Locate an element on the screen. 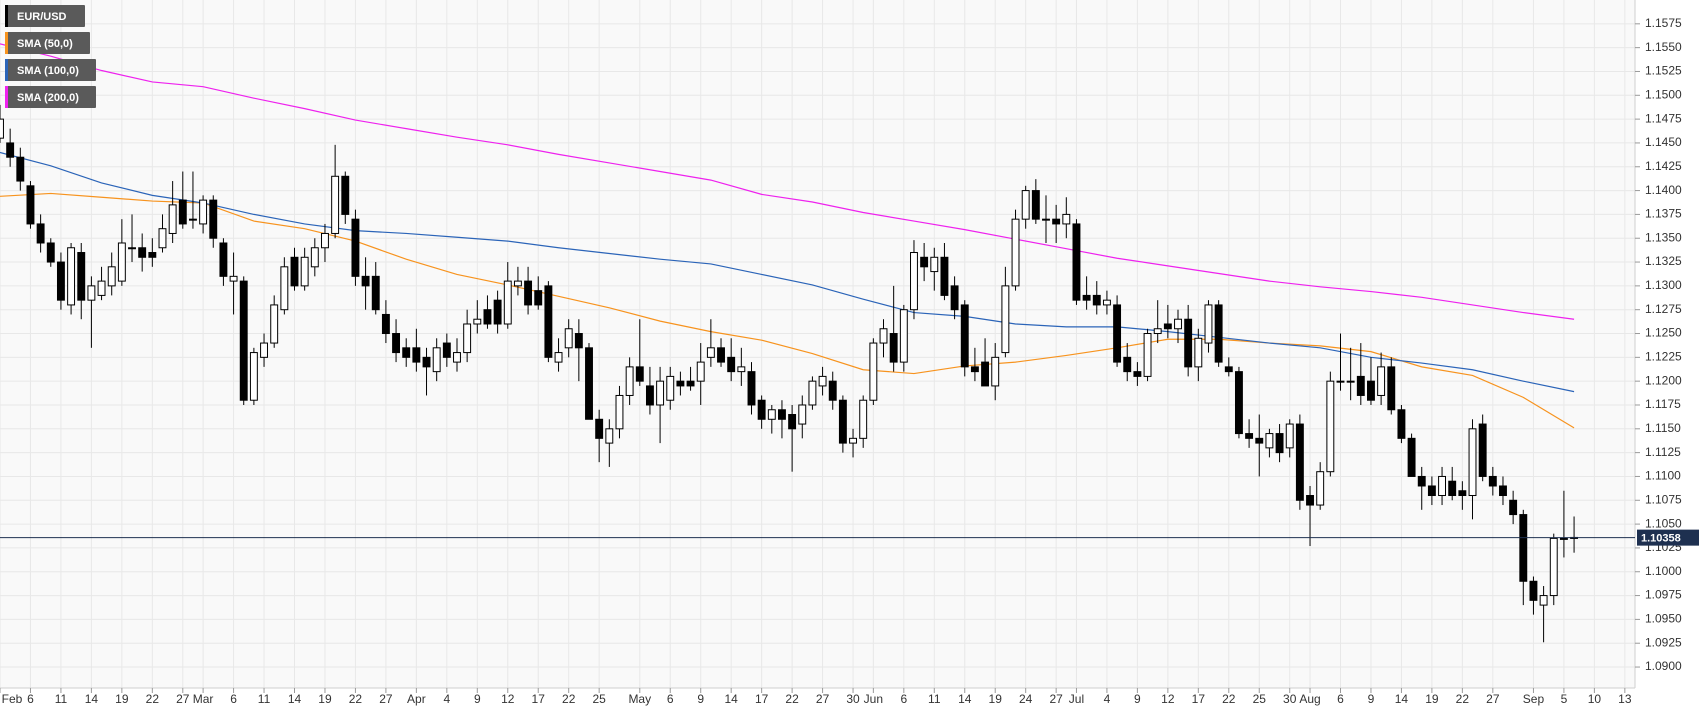  y-tick-label: 1.1450 is located at coordinates (1663, 142).